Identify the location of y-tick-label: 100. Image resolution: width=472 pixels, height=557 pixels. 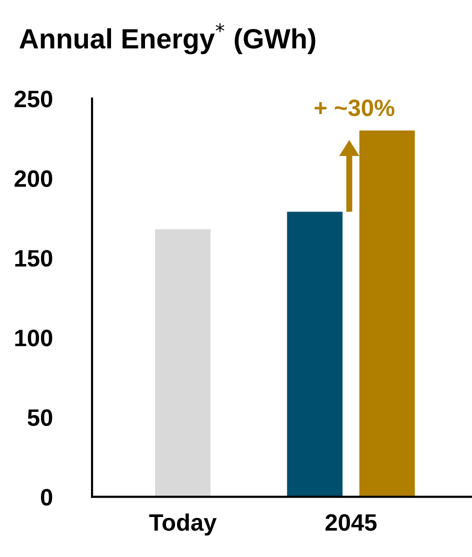
(33, 338).